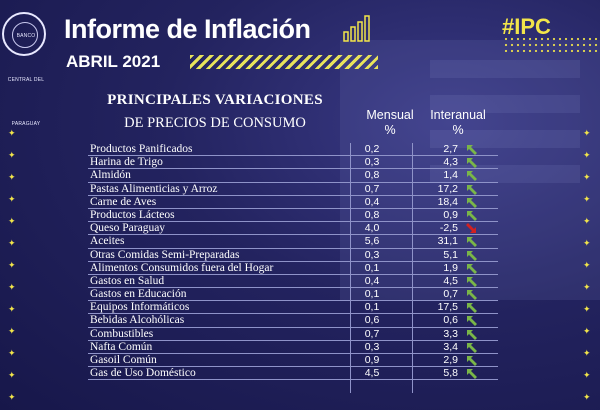  What do you see at coordinates (138, 294) in the screenshot?
I see `item-name: Gastos en Educación` at bounding box center [138, 294].